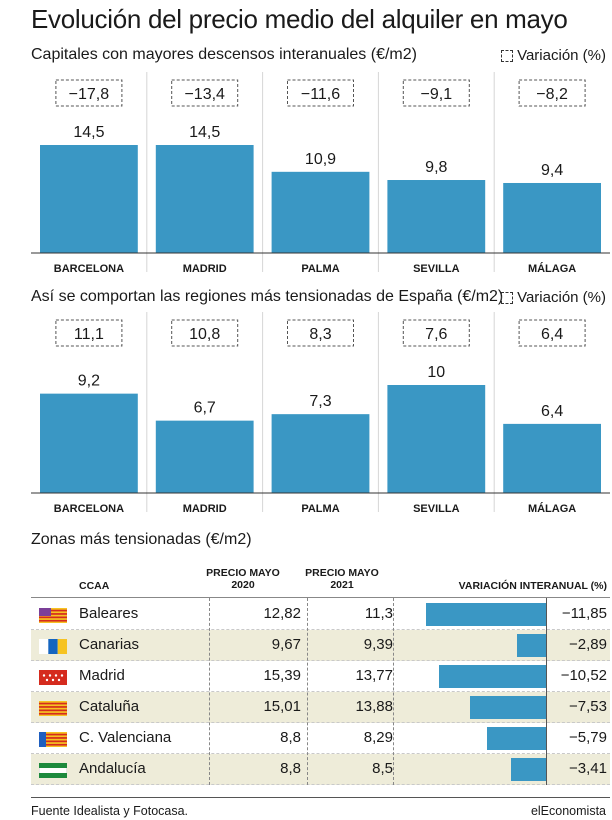 The width and height of the screenshot is (612, 820). What do you see at coordinates (307, 691) in the screenshot?
I see `column-divider` at bounding box center [307, 691].